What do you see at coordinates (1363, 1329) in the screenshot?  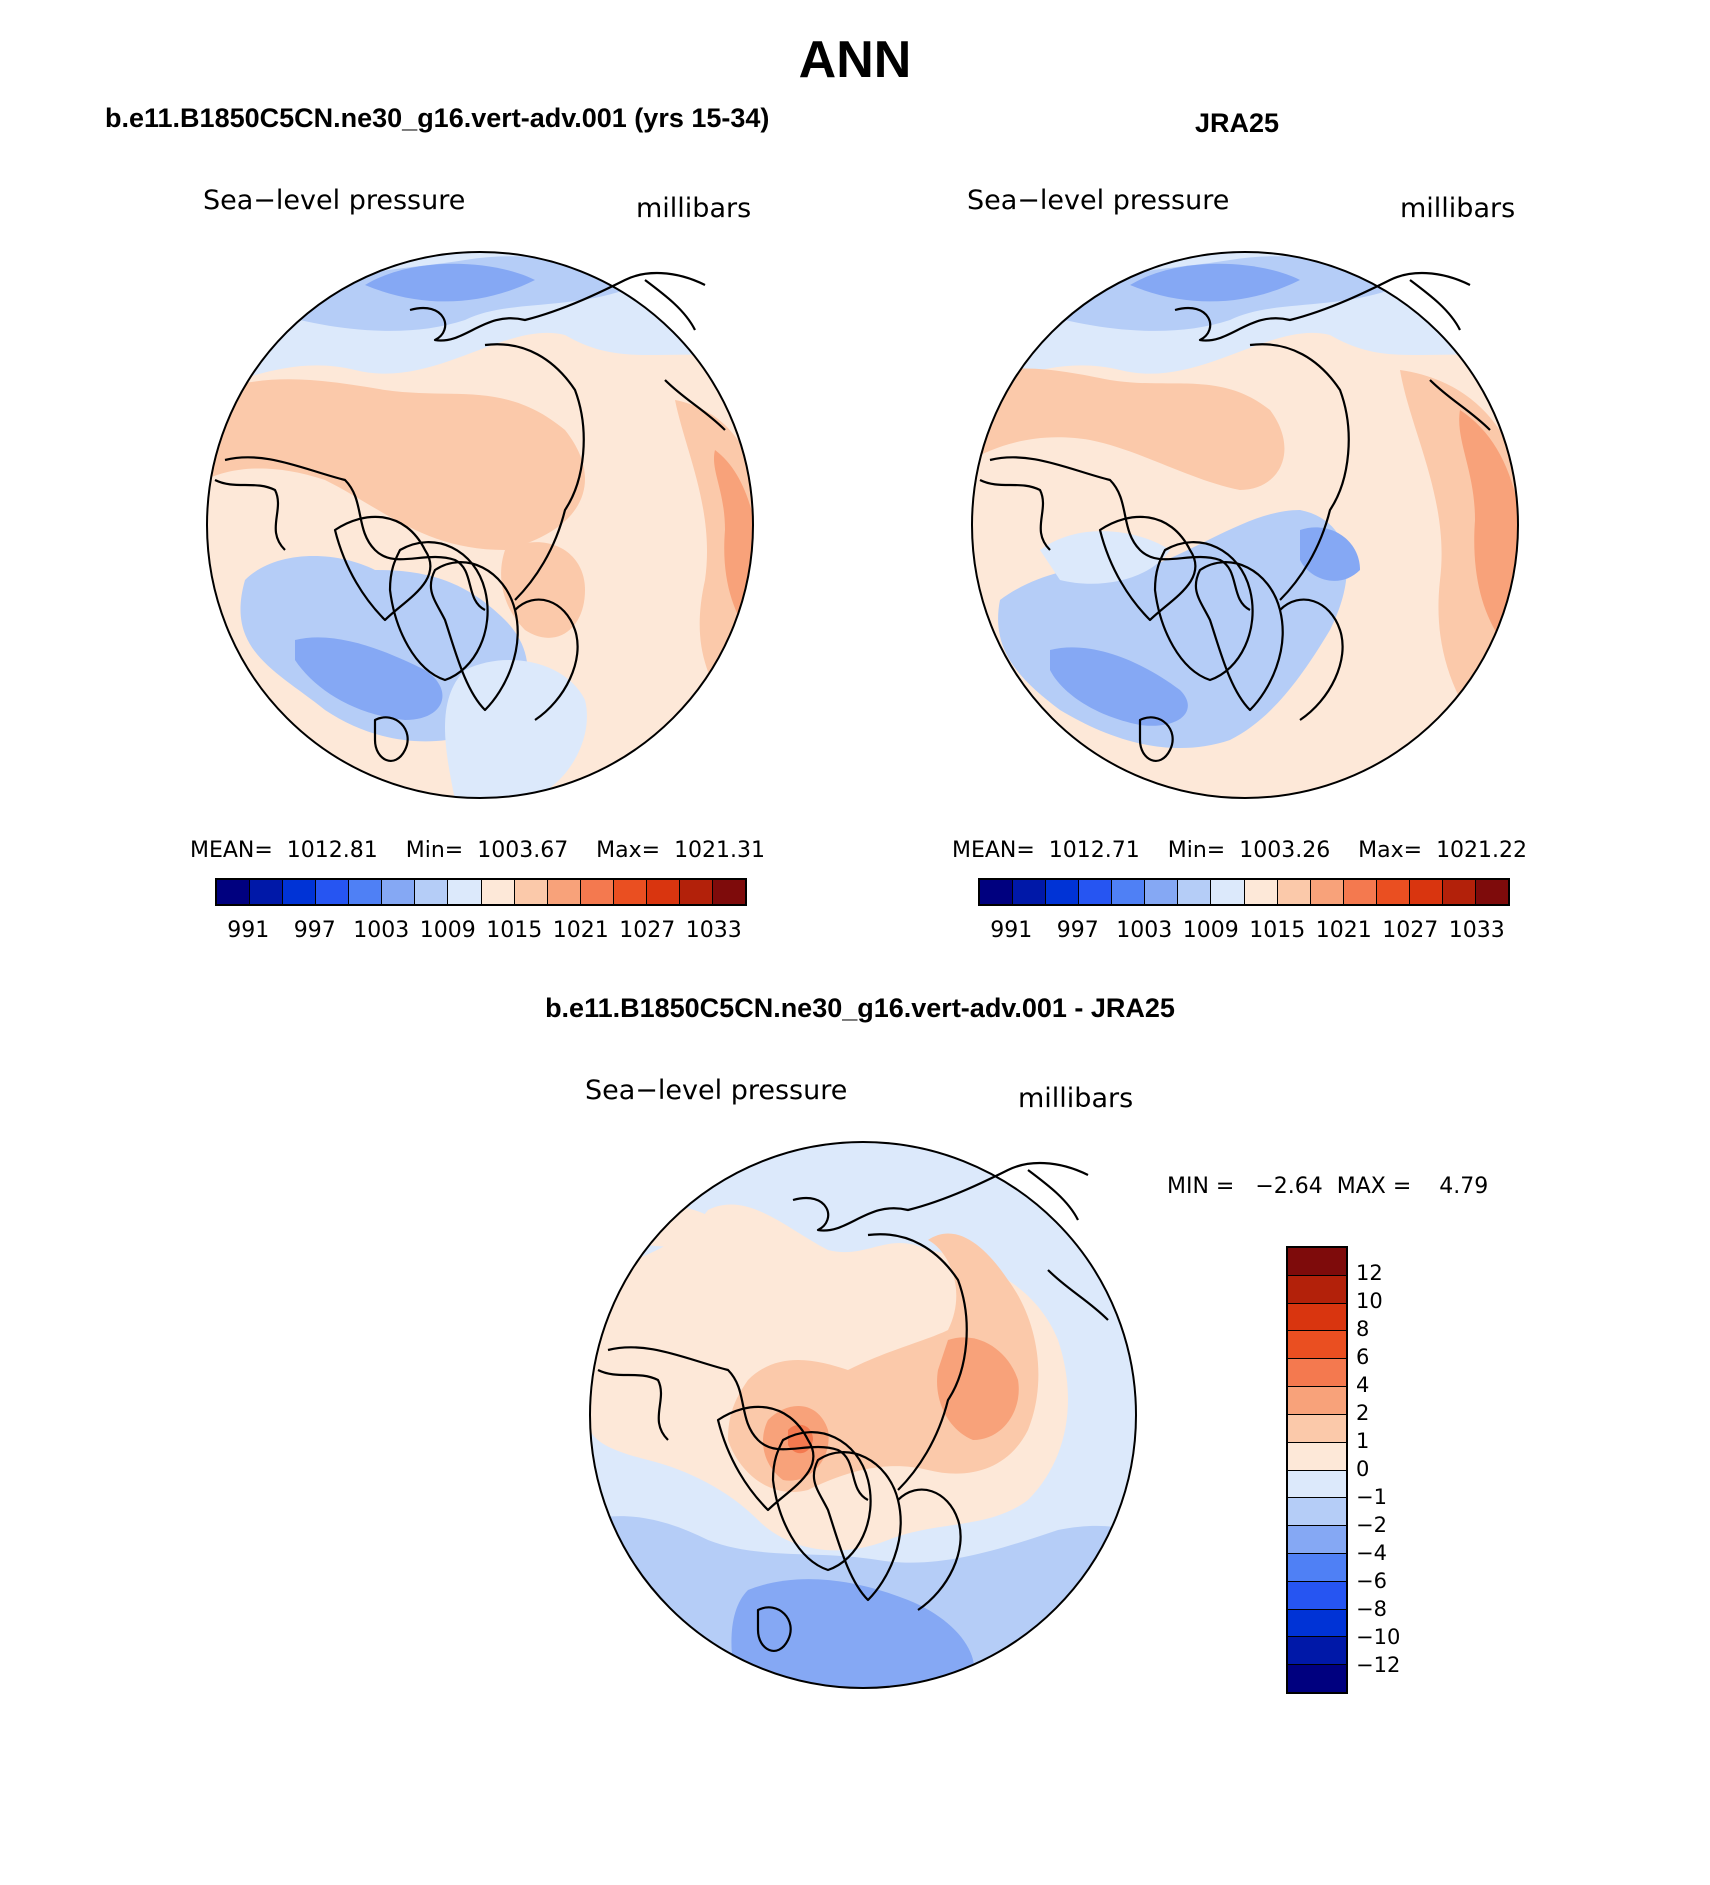 I see `colorbar-tick-label: 8` at bounding box center [1363, 1329].